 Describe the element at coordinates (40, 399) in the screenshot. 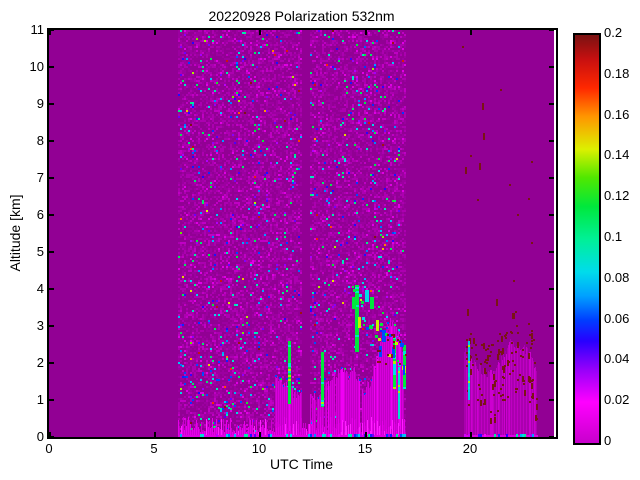

I see `y-tick-label: 1` at that location.